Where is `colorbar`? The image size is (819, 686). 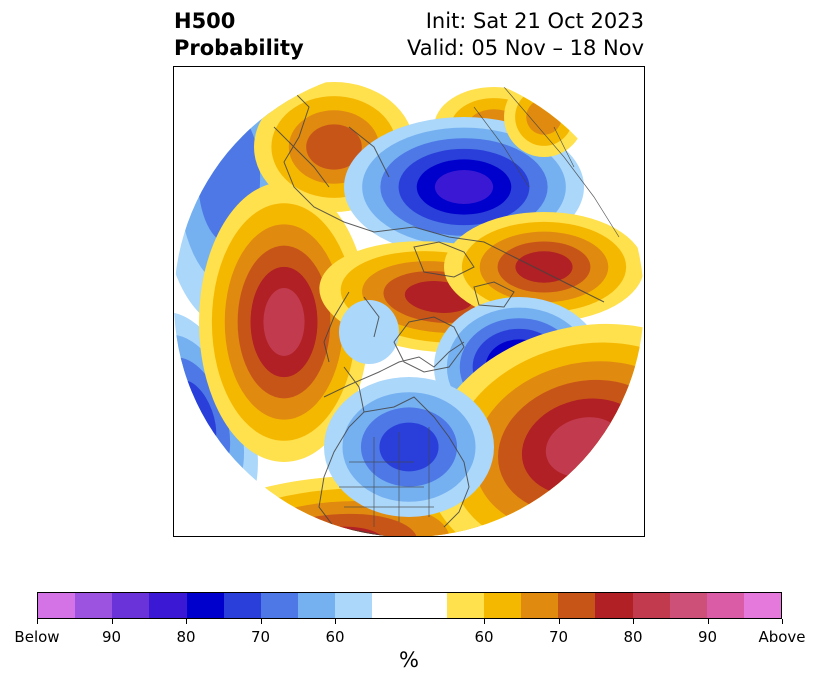
colorbar is located at coordinates (409, 605).